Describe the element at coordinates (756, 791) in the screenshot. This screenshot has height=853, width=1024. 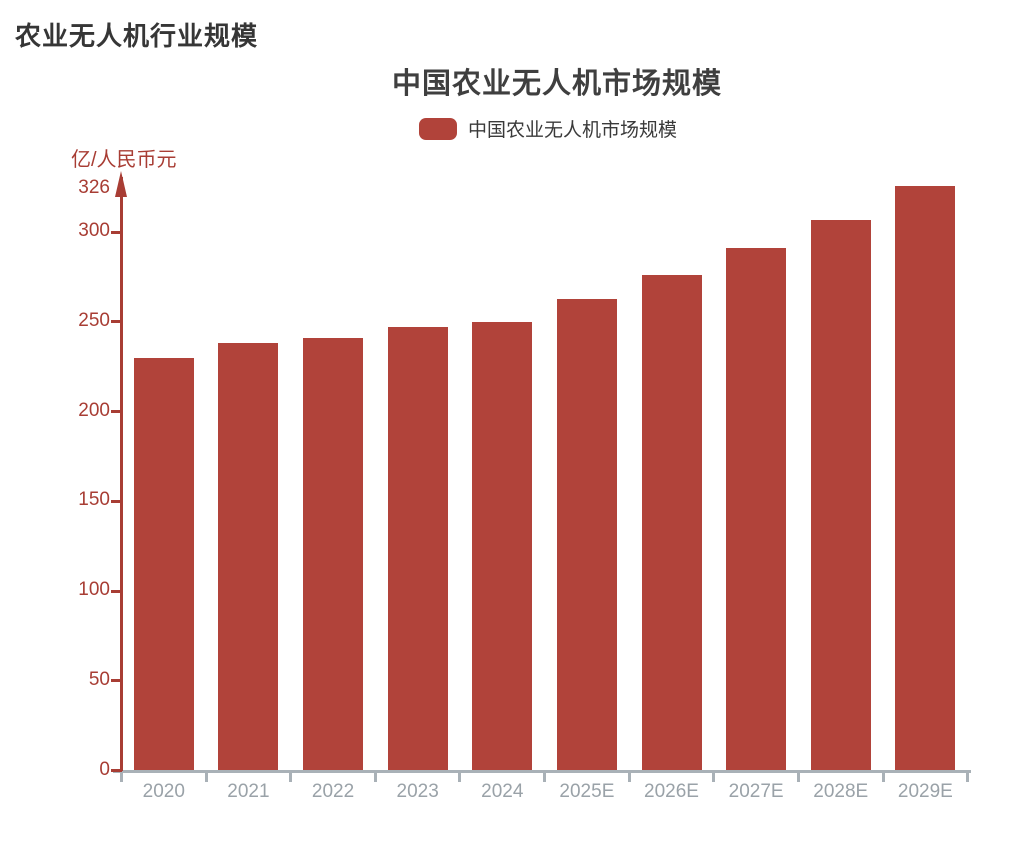
I see `x-tick-label-2027E: 2027E` at that location.